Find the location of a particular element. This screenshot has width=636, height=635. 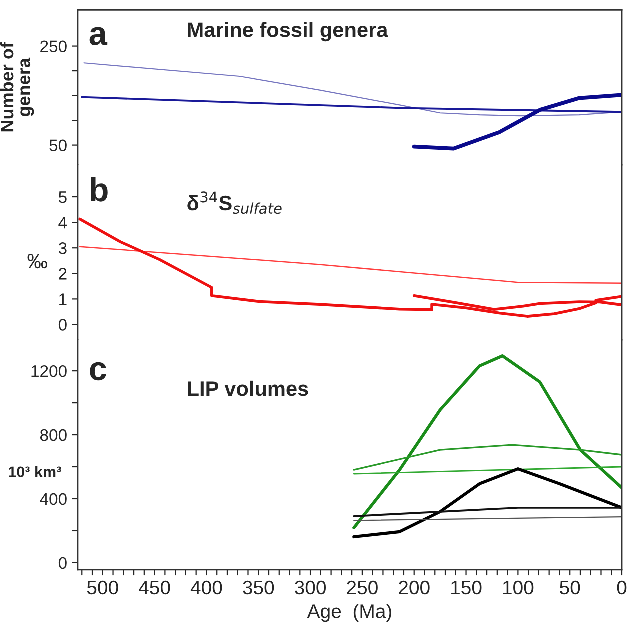

x-tick-label: 100 is located at coordinates (518, 587).